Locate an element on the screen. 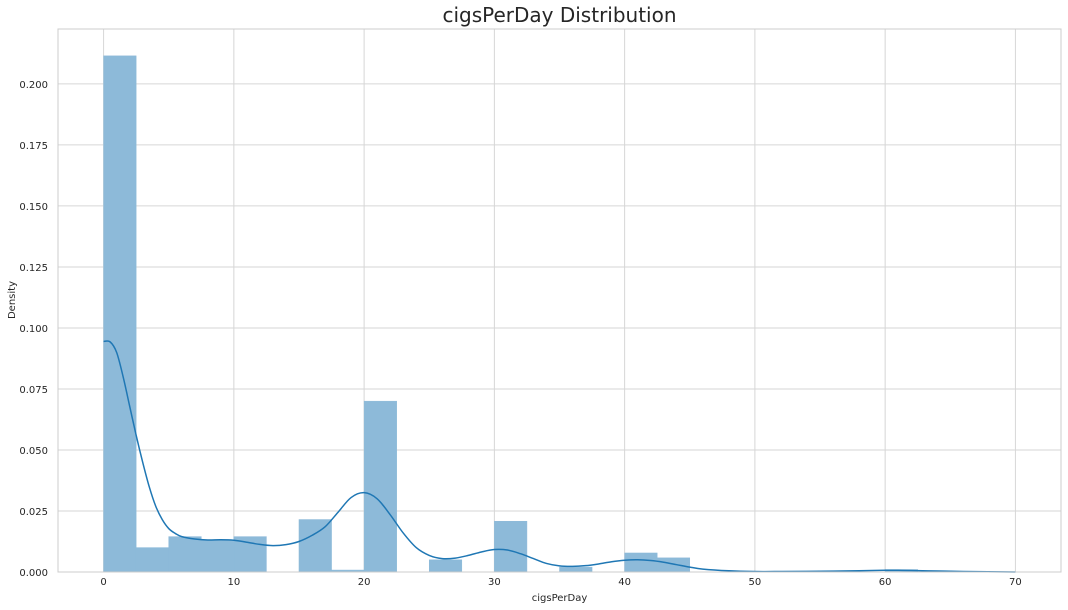 This screenshot has width=1068, height=610. y-tick-label-4: 0.100 is located at coordinates (33, 329).